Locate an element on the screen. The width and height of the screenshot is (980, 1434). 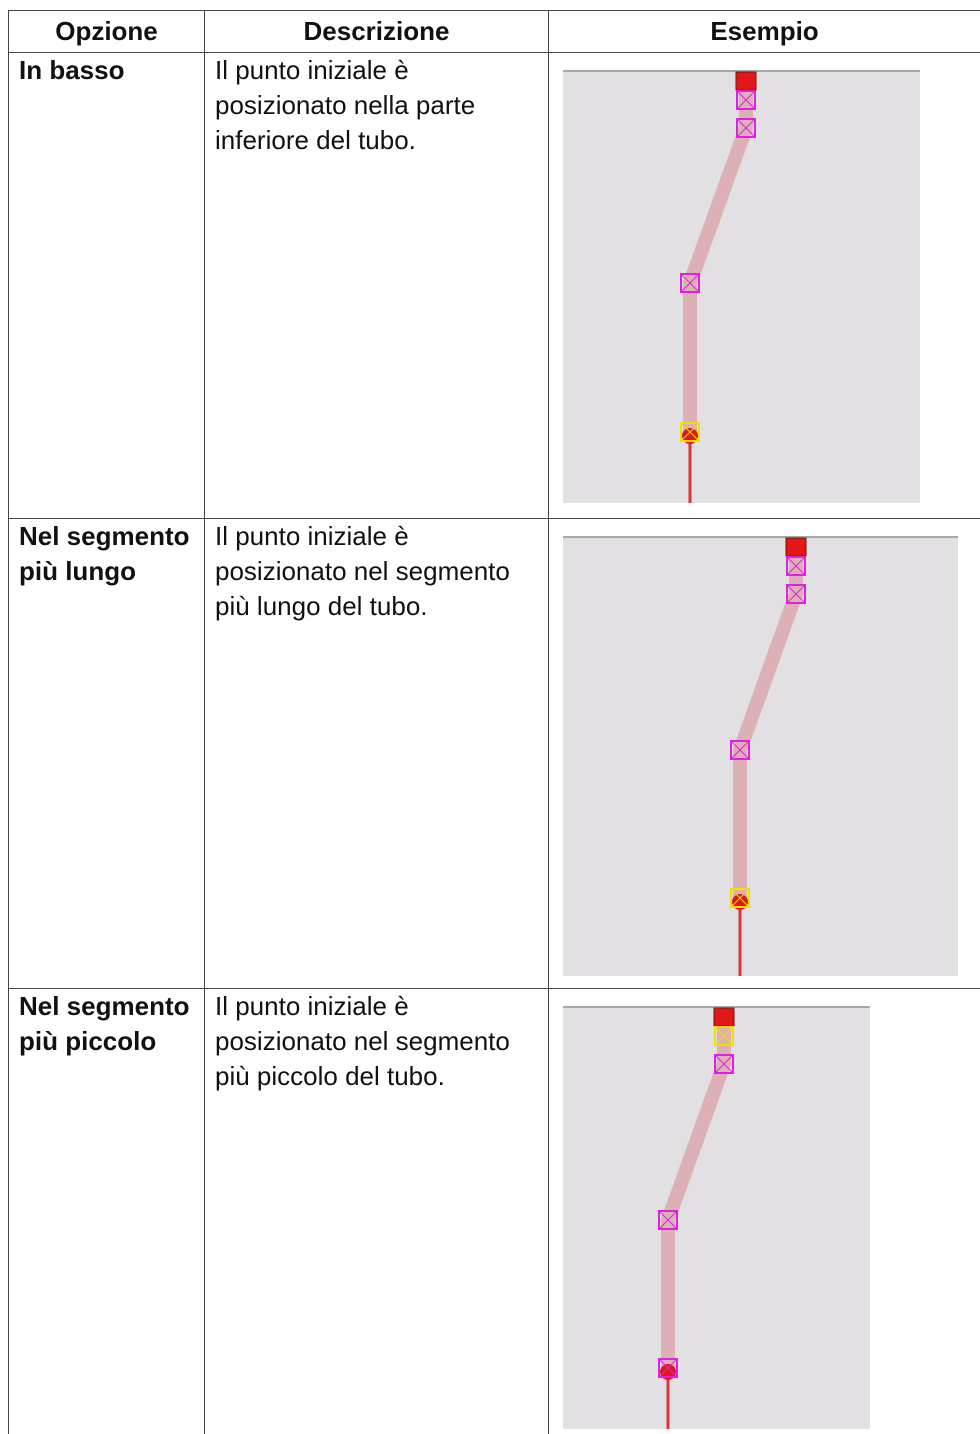
header-cell: Descrizione is located at coordinates (377, 32).